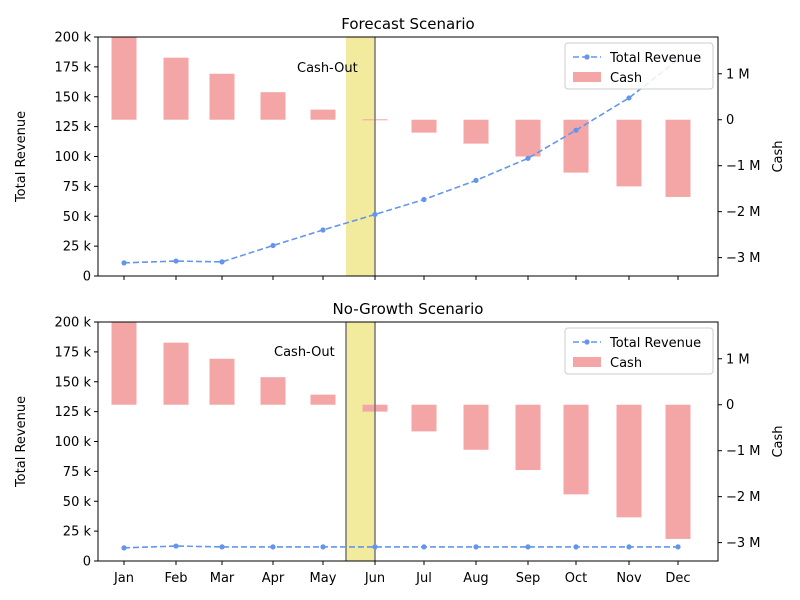 Image resolution: width=800 pixels, height=600 pixels. Describe the element at coordinates (677, 578) in the screenshot. I see `x-tick-label-dec: Dec` at that location.